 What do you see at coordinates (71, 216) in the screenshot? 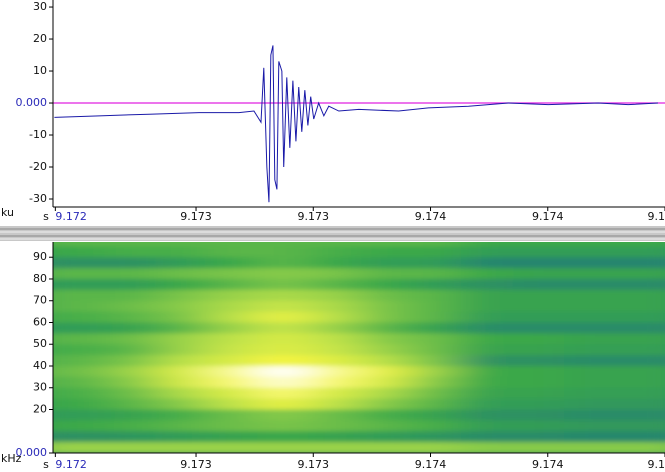
I see `x-tick-label: 9.172` at bounding box center [71, 216].